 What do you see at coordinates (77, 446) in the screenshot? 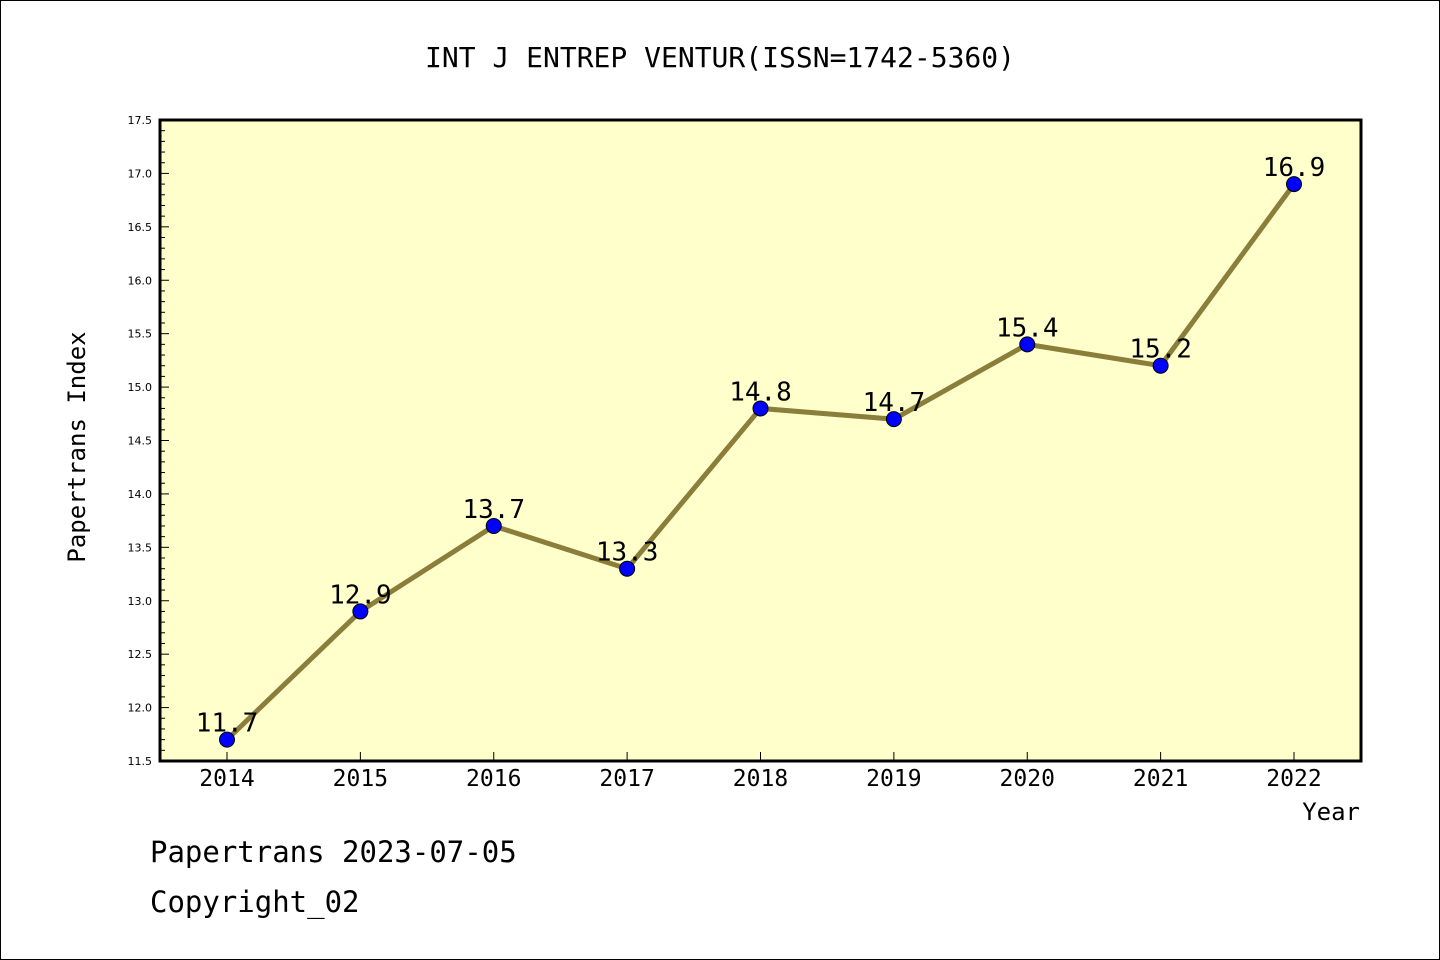
I see `y-axis-label: Papertrans Index` at bounding box center [77, 446].